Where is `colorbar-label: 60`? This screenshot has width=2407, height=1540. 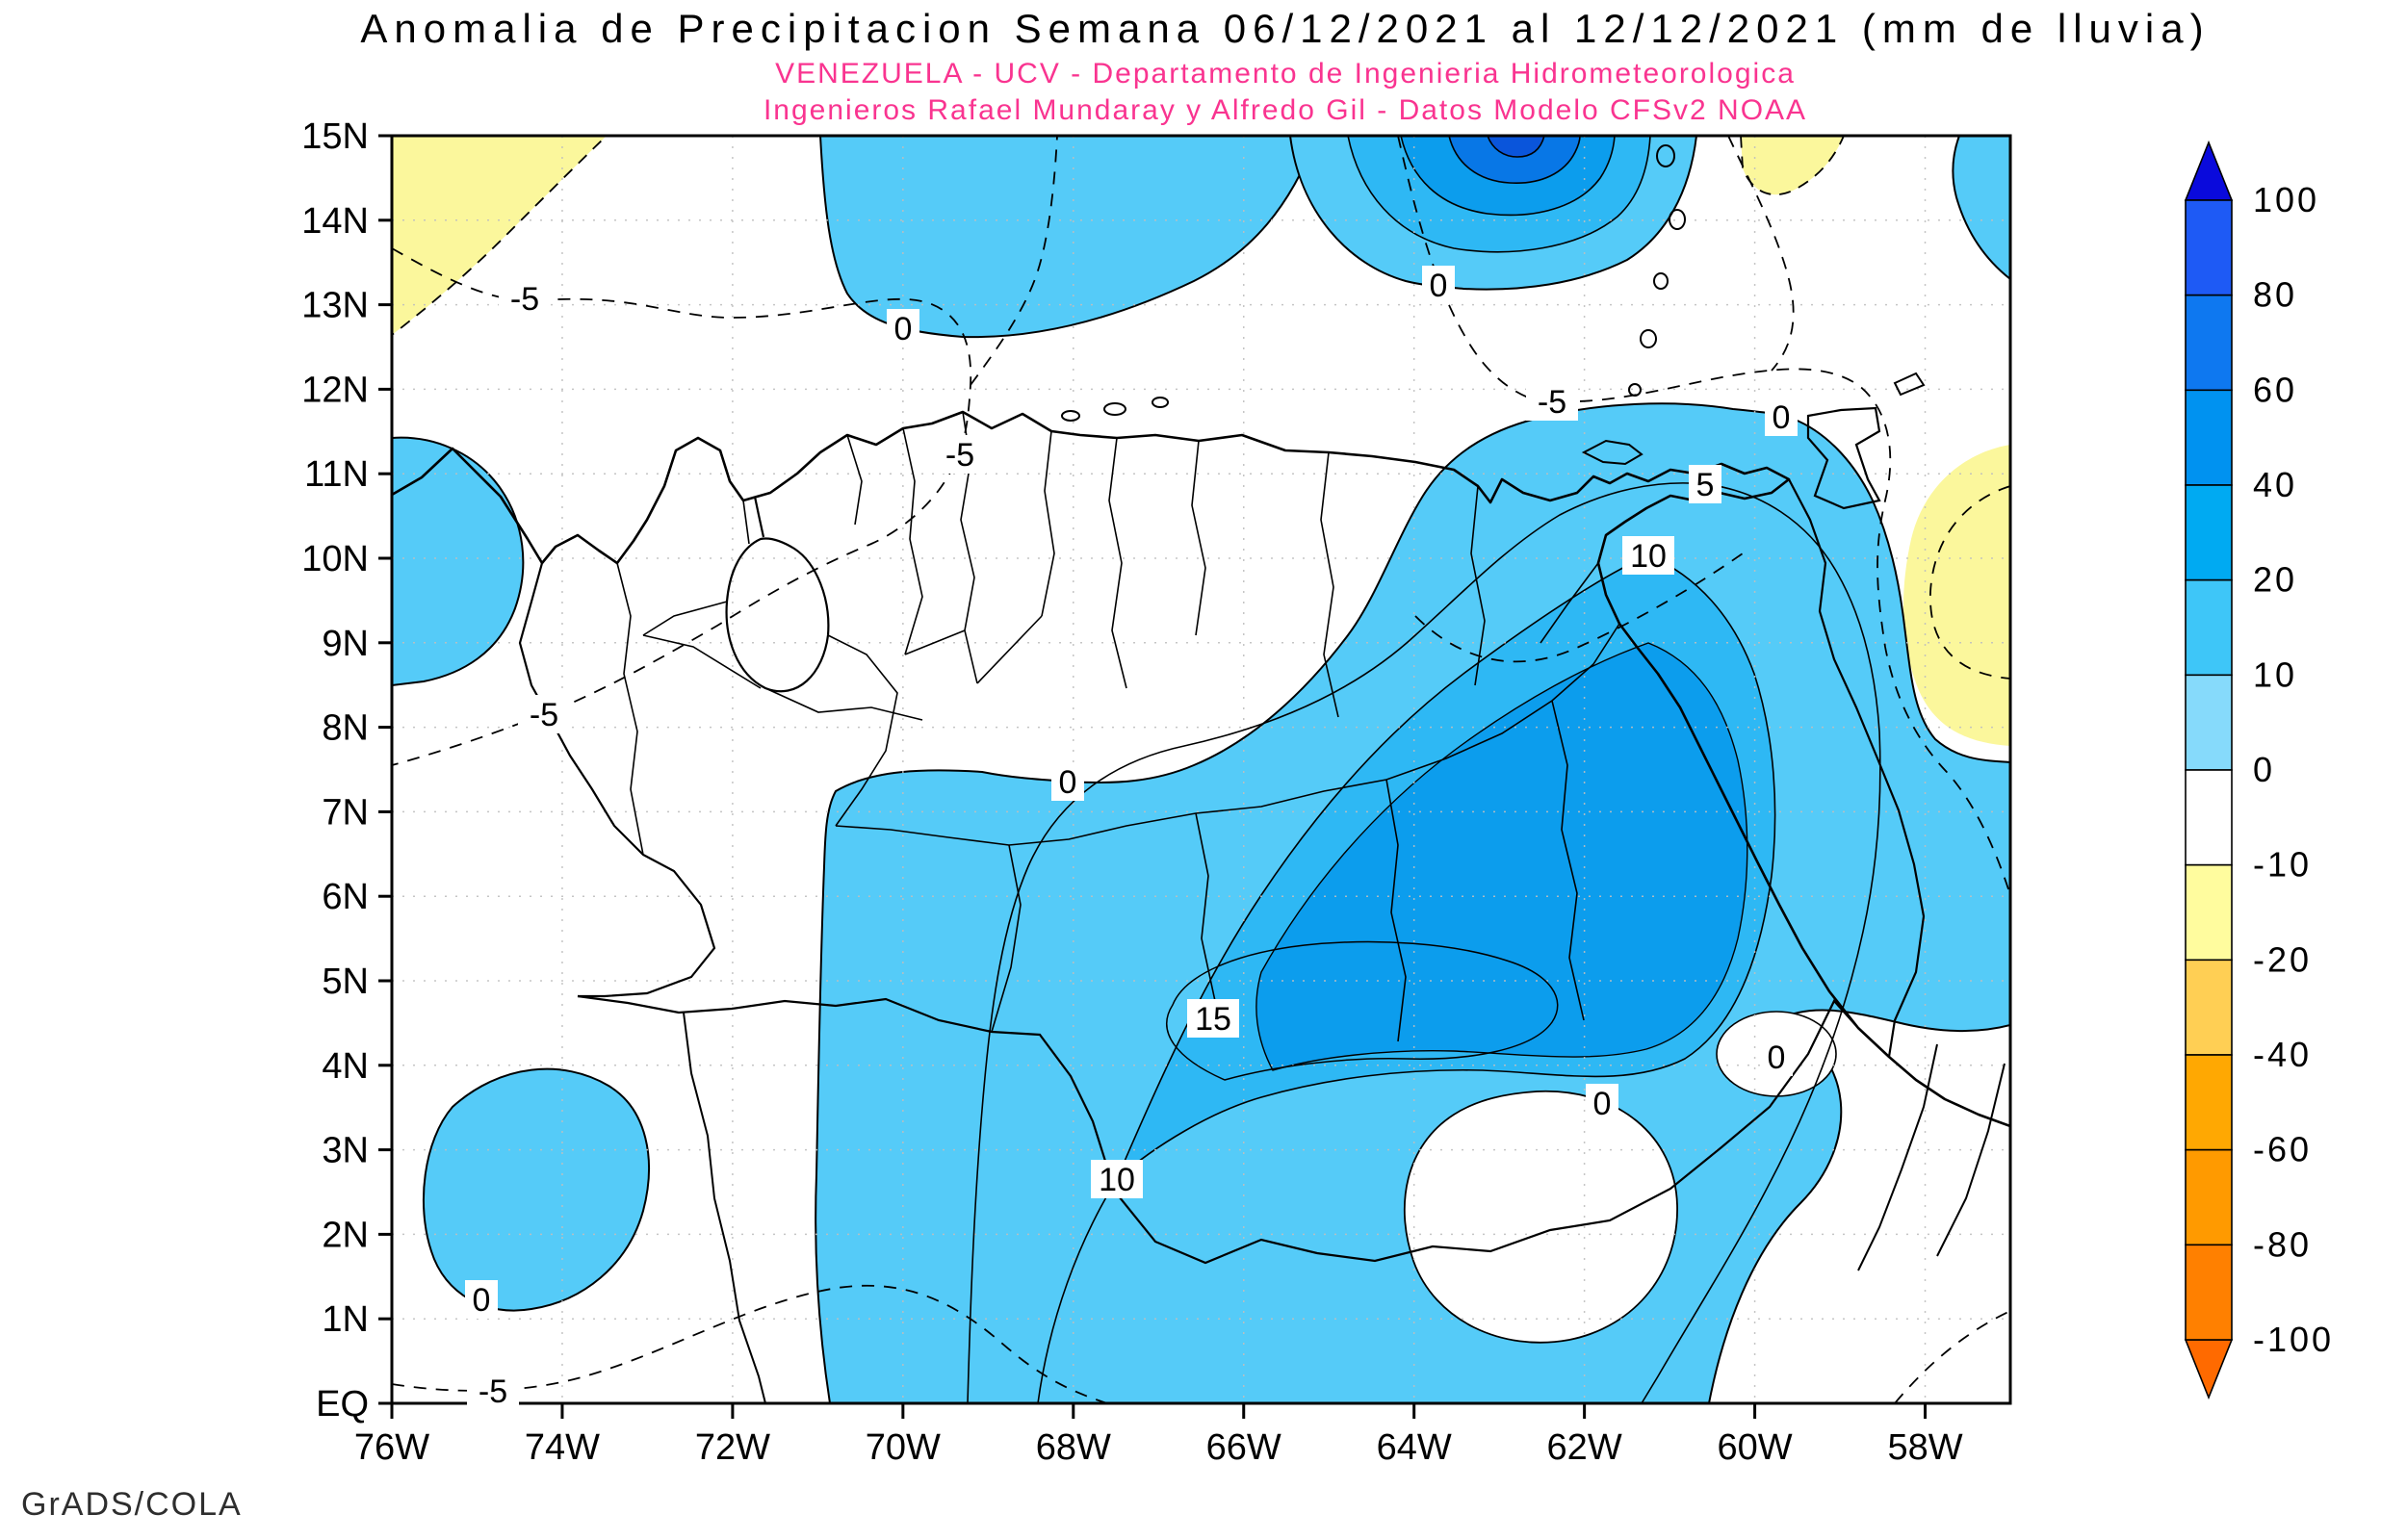
colorbar-label: 60 is located at coordinates (2275, 389).